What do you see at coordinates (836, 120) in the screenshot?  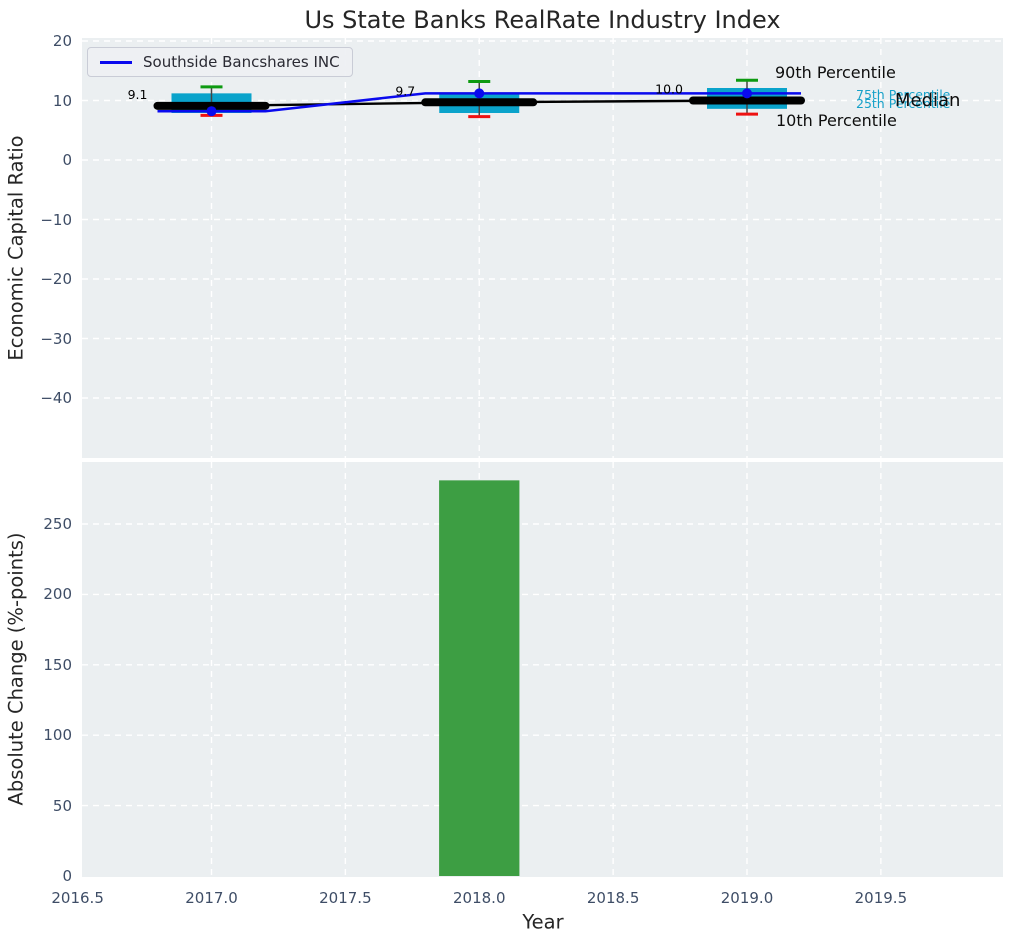 I see `annotation-10th-percentile: 10th Percentile` at bounding box center [836, 120].